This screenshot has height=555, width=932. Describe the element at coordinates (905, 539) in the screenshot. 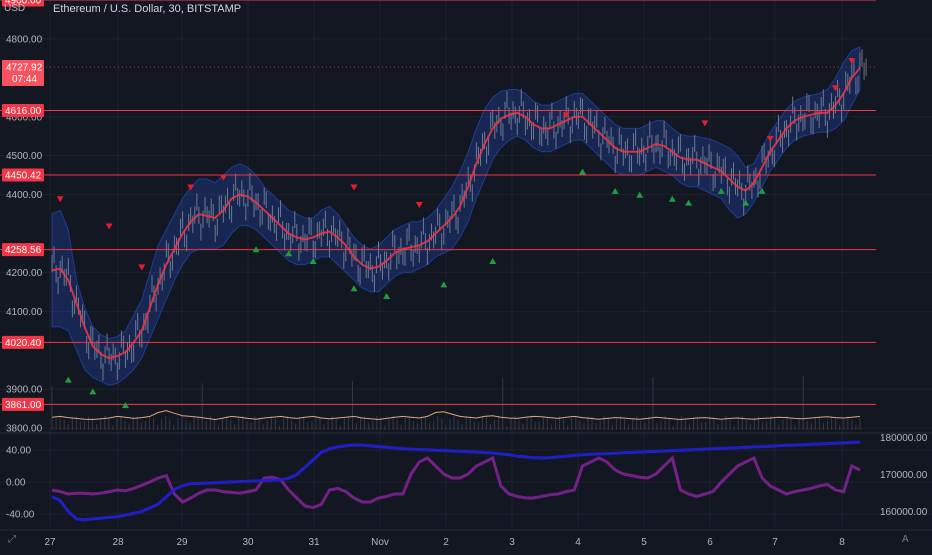

I see `auto-scale-icon: A` at that location.